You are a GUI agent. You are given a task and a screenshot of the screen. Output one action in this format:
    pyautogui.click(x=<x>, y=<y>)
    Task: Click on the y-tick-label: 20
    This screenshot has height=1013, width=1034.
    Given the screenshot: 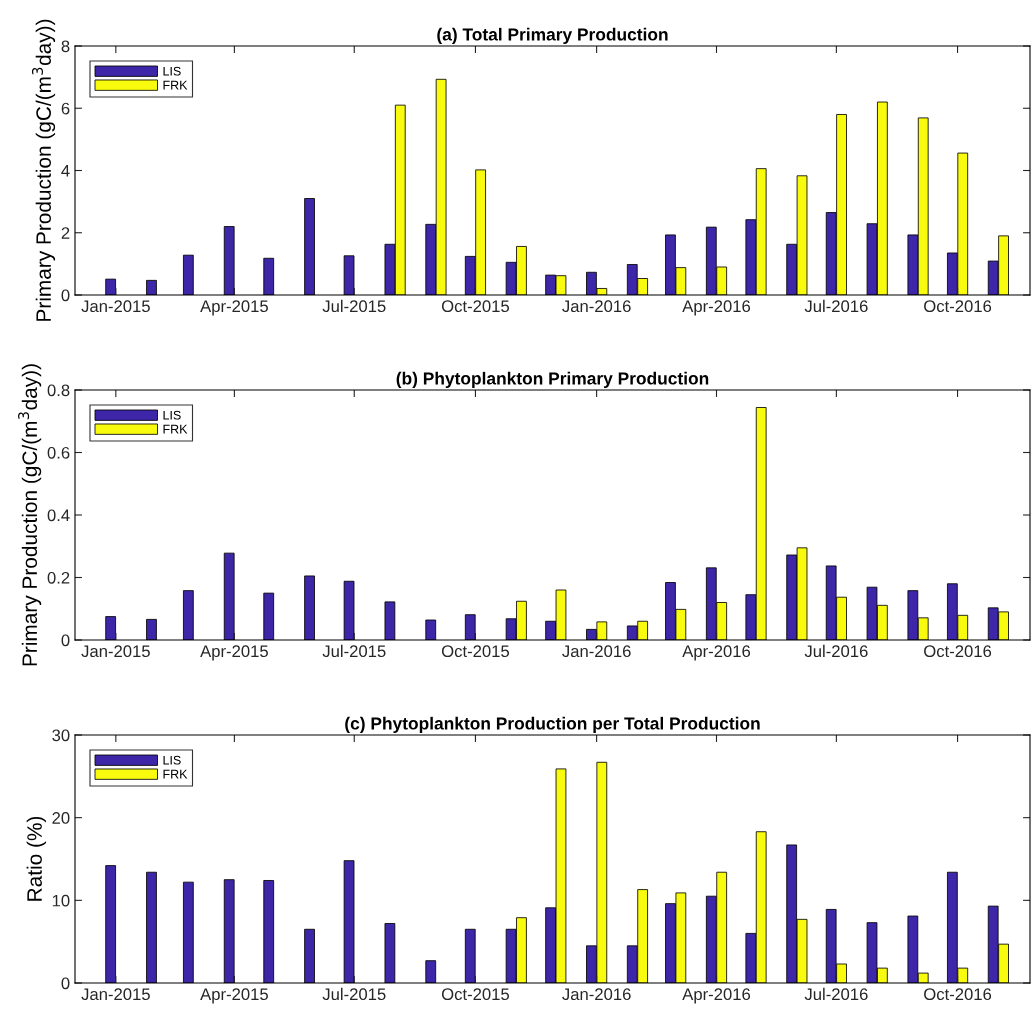 What is the action you would take?
    pyautogui.click(x=61, y=818)
    